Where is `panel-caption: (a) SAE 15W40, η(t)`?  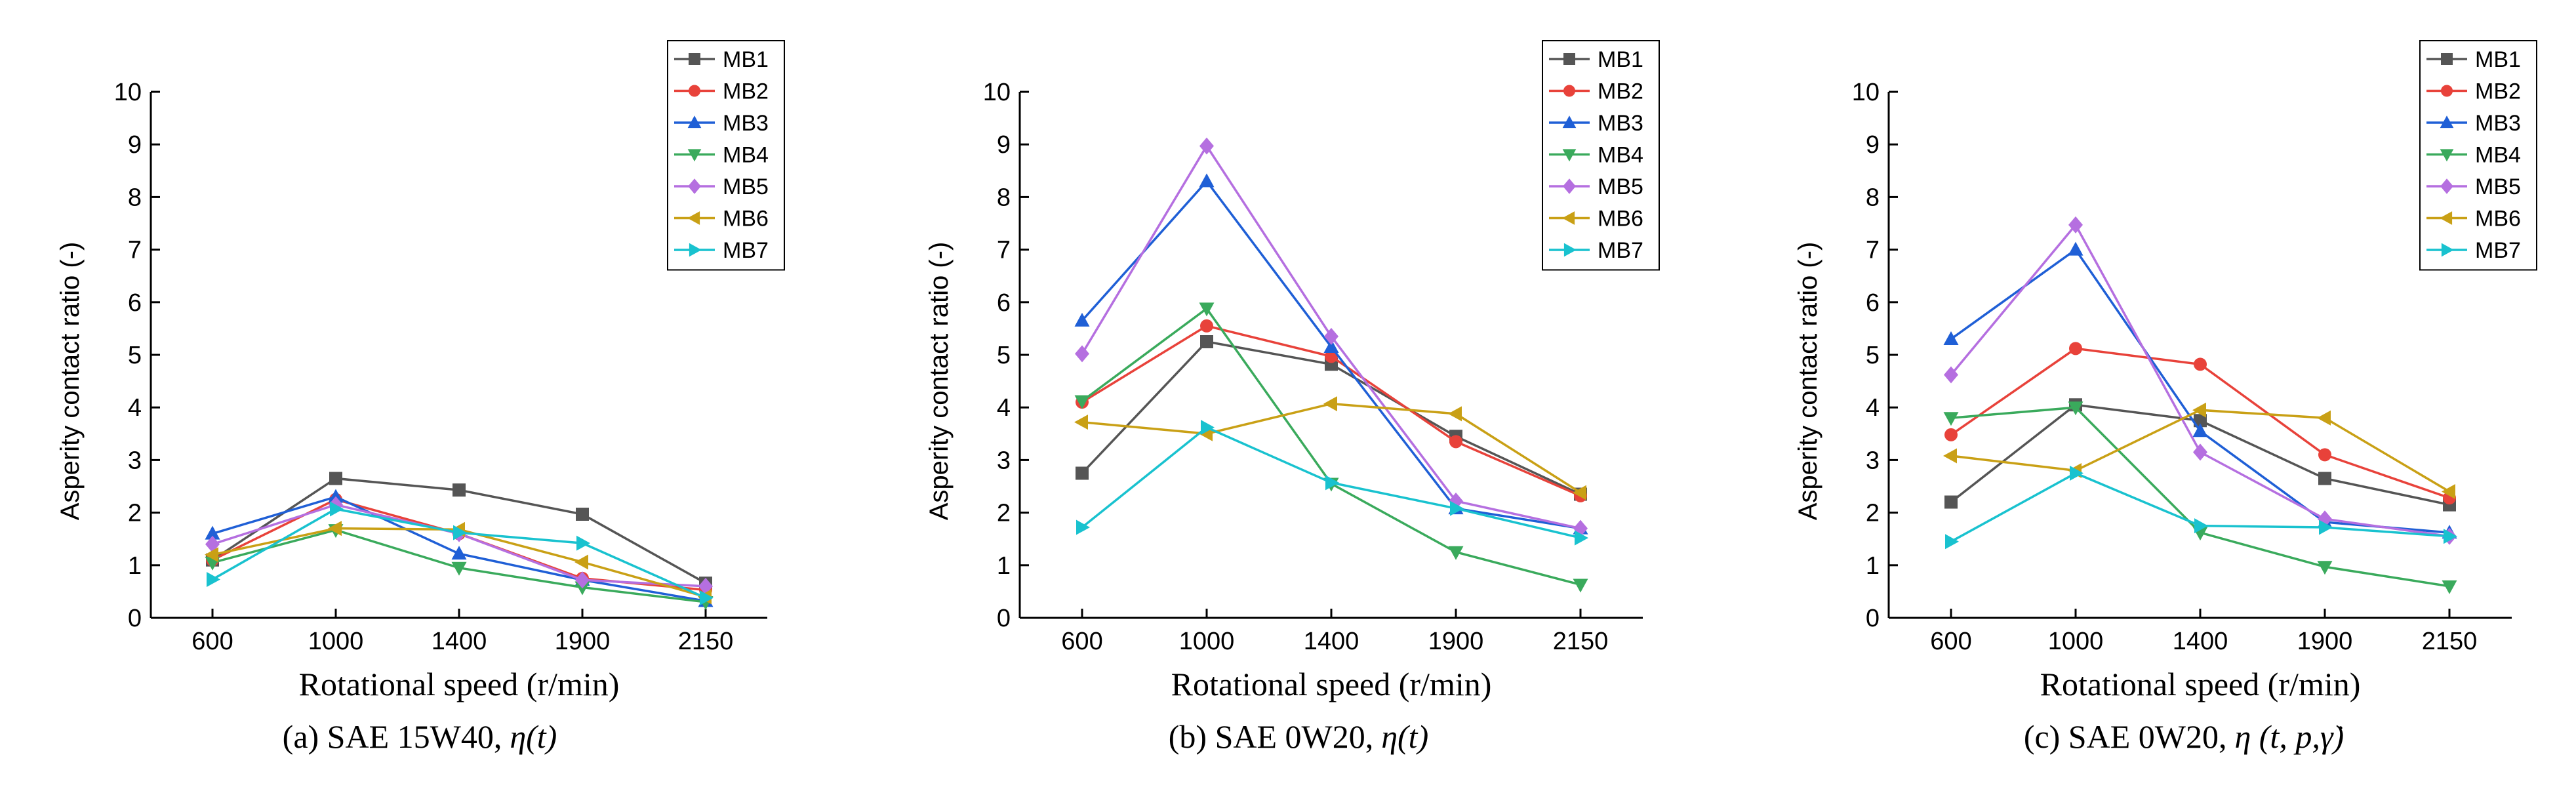
panel-caption: (a) SAE 15W40, η(t) is located at coordinates (420, 736).